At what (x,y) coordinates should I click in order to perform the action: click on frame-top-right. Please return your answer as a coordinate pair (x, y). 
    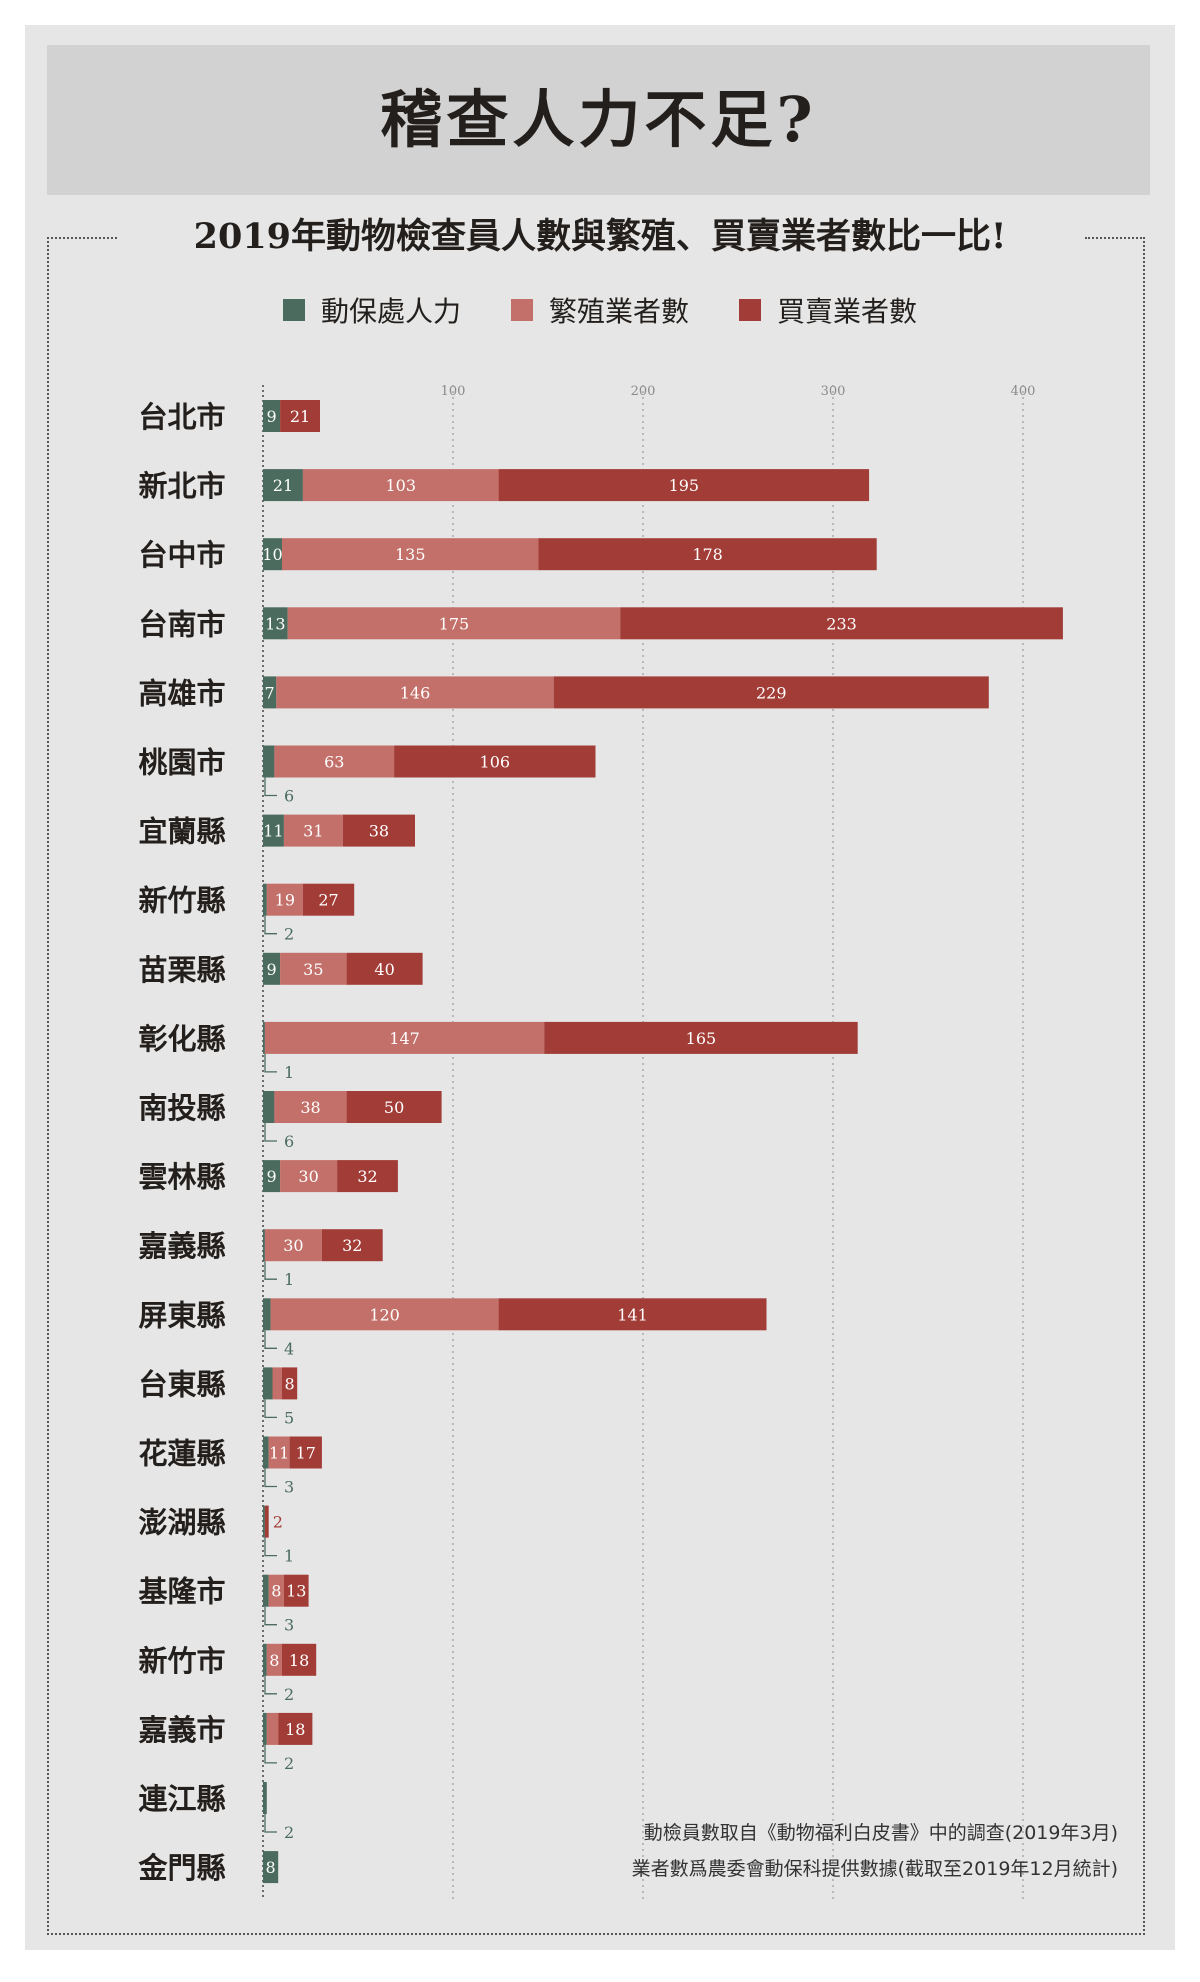
    Looking at the image, I should click on (1115, 238).